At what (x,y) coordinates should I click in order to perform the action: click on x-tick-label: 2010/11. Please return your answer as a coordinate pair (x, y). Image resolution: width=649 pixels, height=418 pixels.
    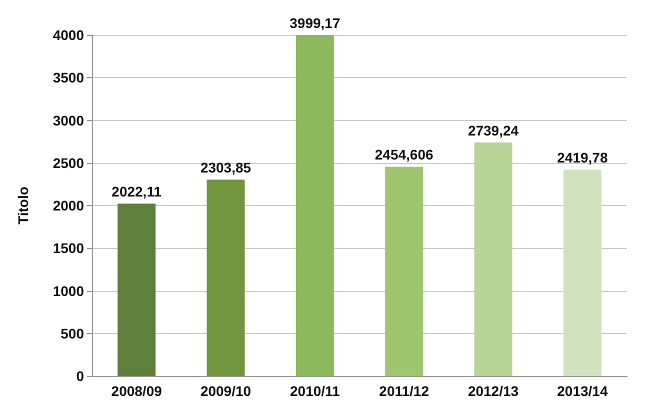
    Looking at the image, I should click on (315, 391).